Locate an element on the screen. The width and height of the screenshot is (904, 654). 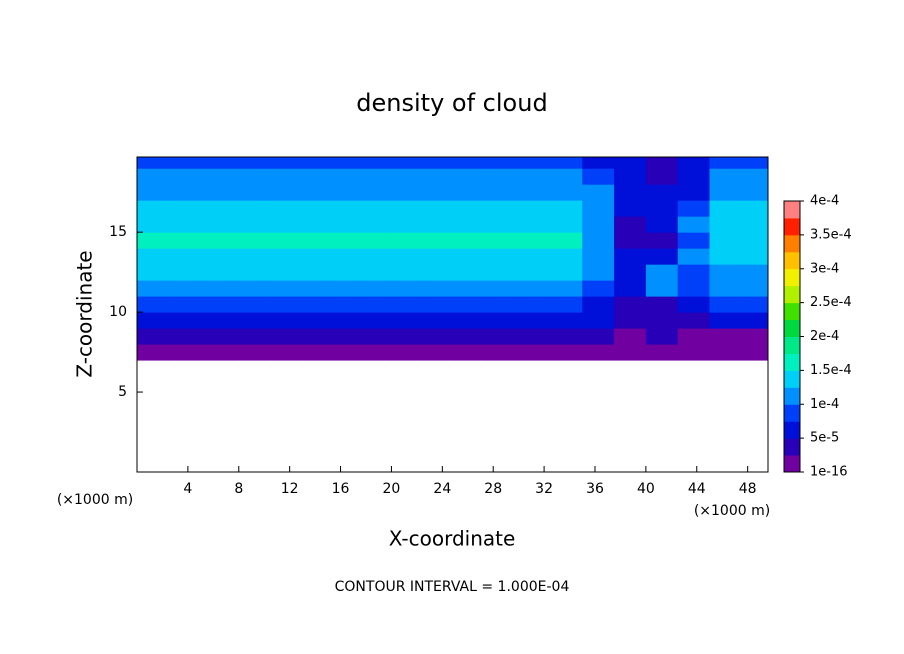
x-tick-label: 12 is located at coordinates (290, 489).